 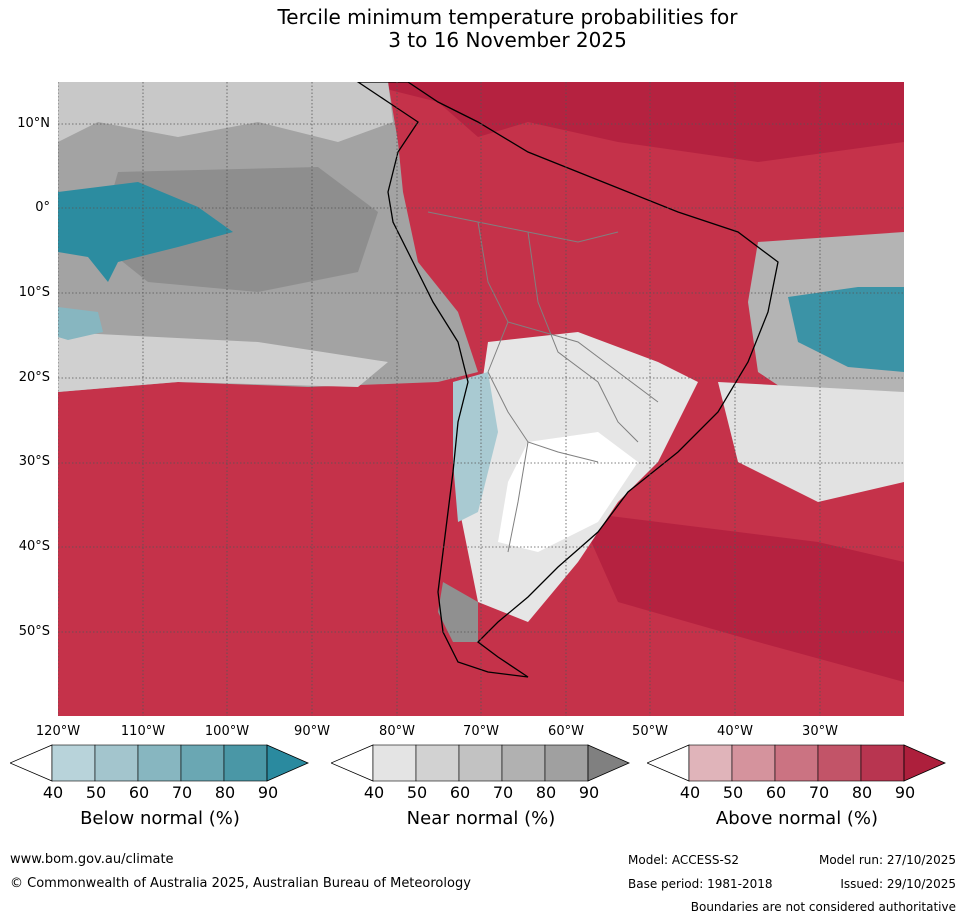 What do you see at coordinates (268, 792) in the screenshot?
I see `colorbar-below-tick: 90` at bounding box center [268, 792].